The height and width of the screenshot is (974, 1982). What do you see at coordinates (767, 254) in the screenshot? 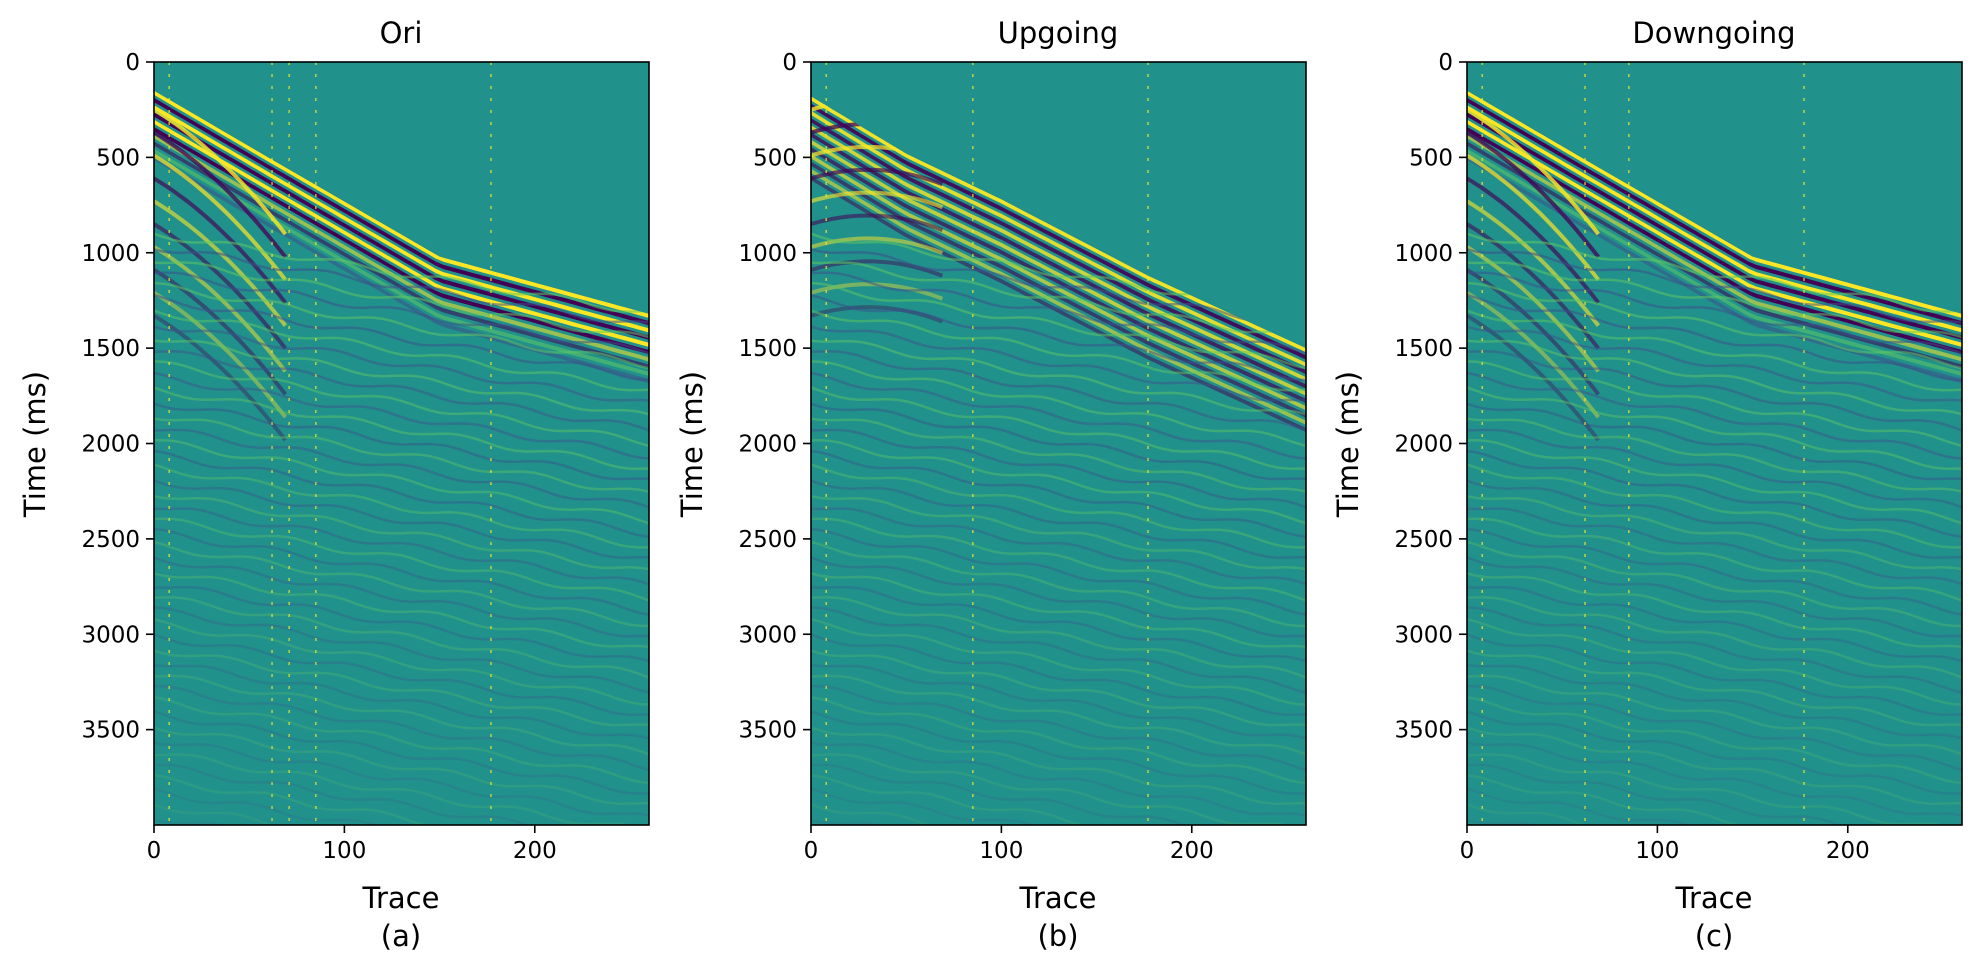
I see `y-tick-label: 1000` at bounding box center [767, 254].